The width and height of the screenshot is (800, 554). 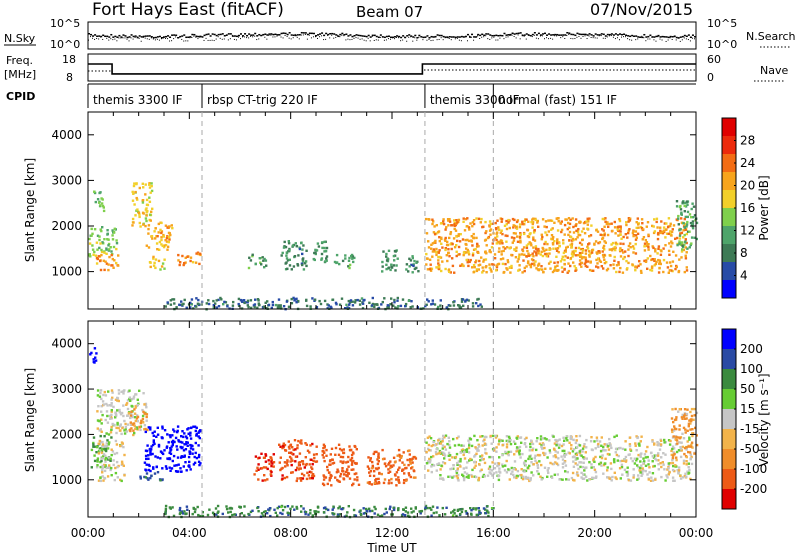 I want to click on y-tick-label: 1000, so click(x=66, y=272).